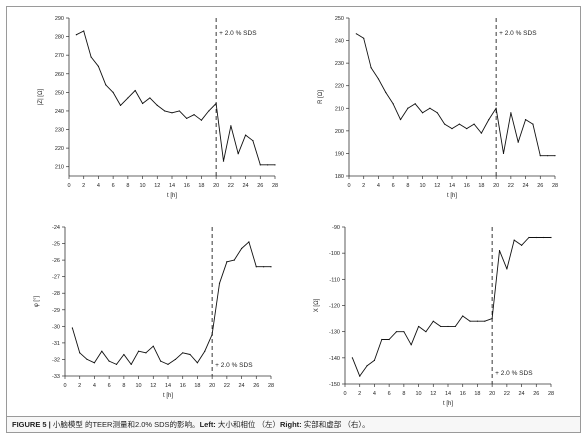  Describe the element at coordinates (339, 64) in the screenshot. I see `y-tick-label: 230` at that location.